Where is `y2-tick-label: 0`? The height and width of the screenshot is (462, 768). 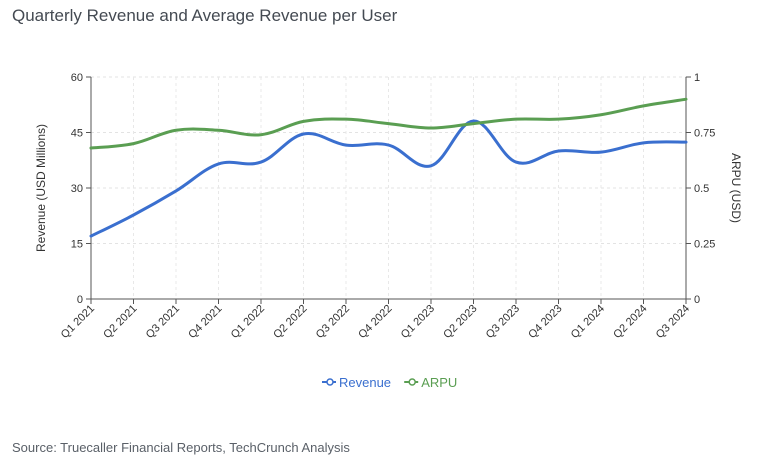
y2-tick-label: 0 is located at coordinates (697, 300).